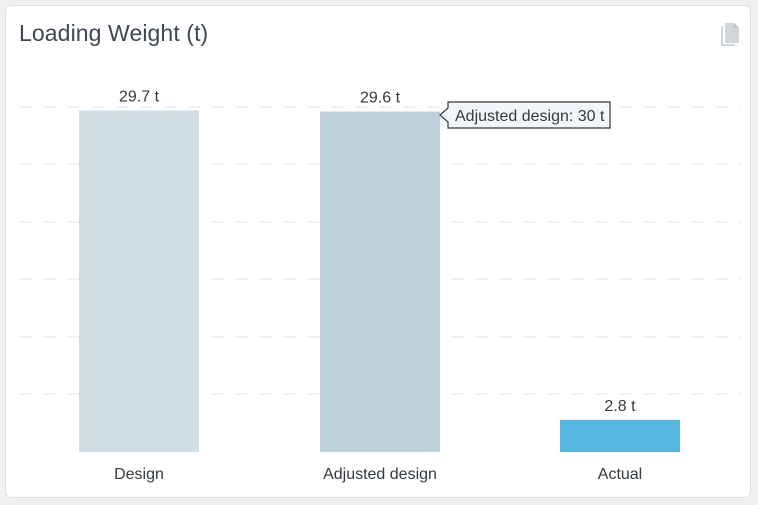 The height and width of the screenshot is (505, 758). What do you see at coordinates (730, 35) in the screenshot?
I see `copy-icon` at bounding box center [730, 35].